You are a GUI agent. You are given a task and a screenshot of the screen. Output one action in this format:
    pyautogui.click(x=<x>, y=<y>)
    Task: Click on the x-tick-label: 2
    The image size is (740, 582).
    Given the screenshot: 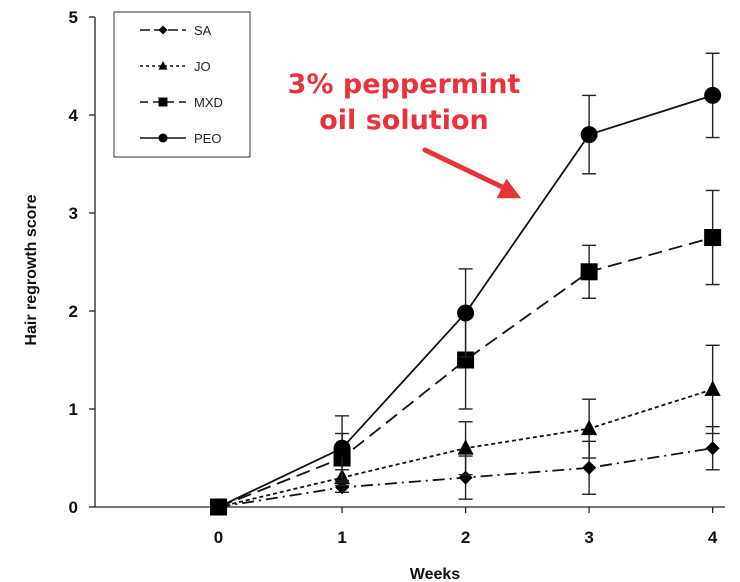 What is the action you would take?
    pyautogui.click(x=465, y=537)
    